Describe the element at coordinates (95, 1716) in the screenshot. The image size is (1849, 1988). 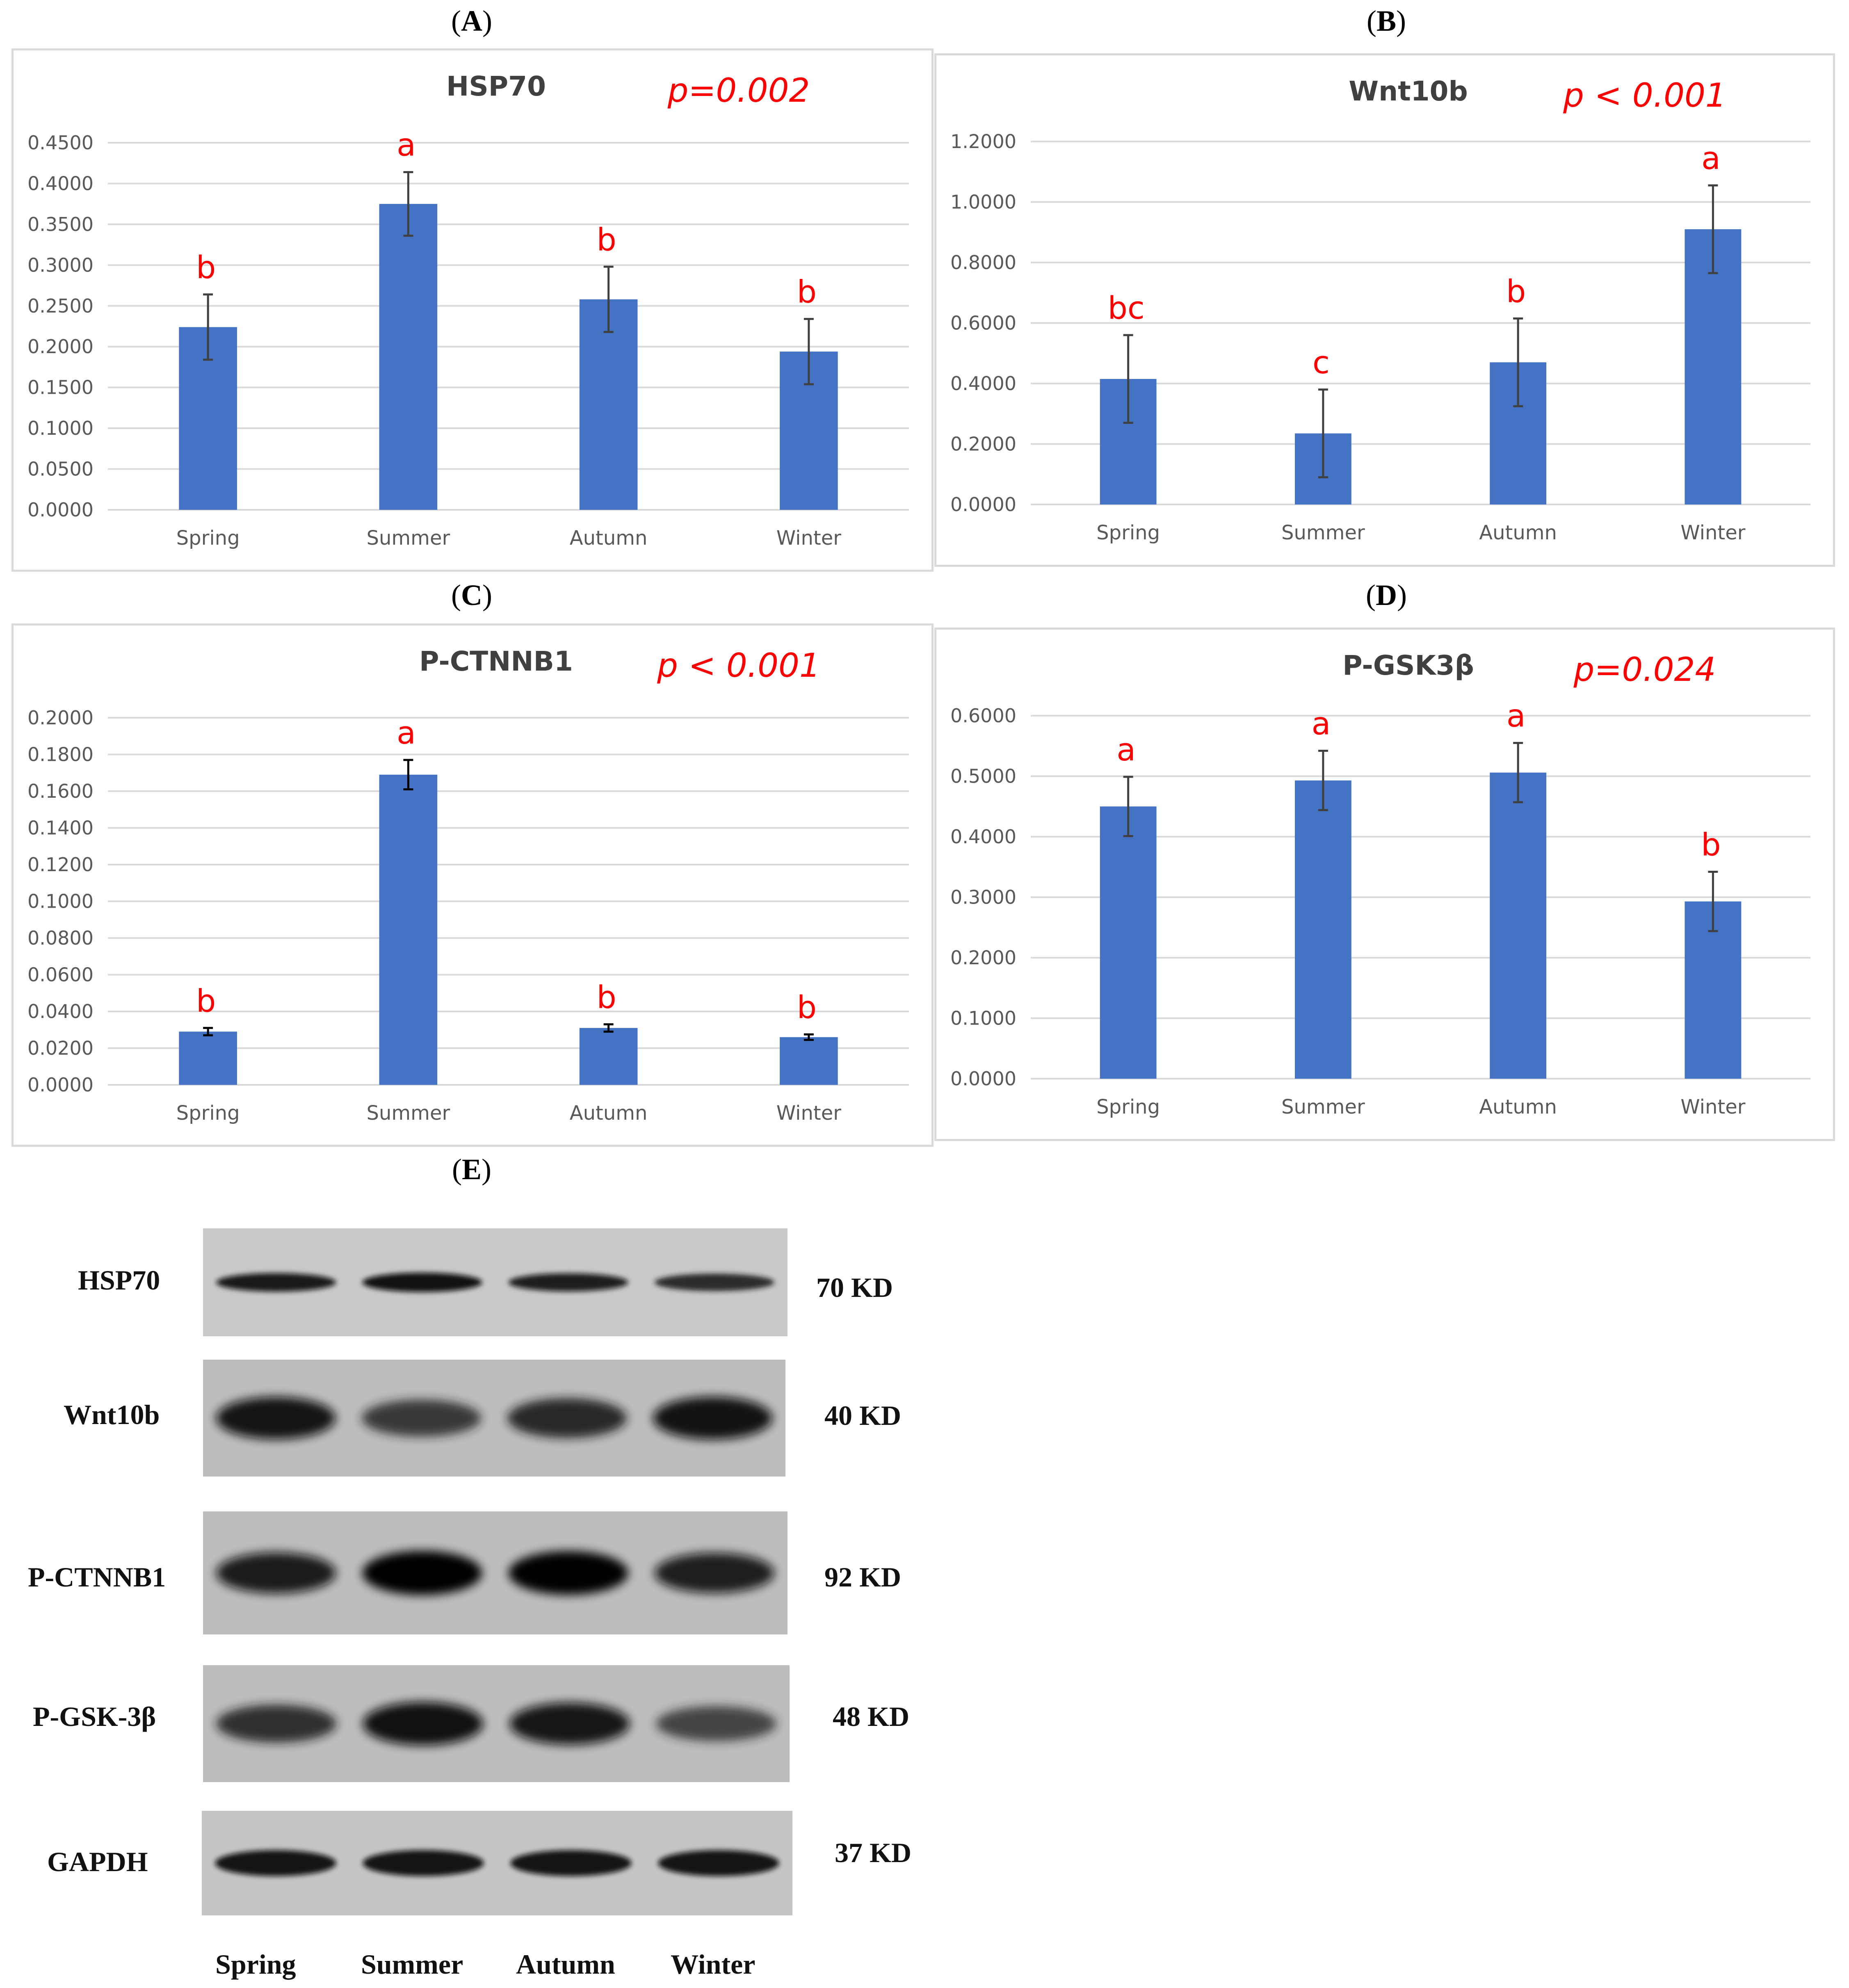
I see `blot-label-p-gsk3b: P-GSK-3β` at that location.